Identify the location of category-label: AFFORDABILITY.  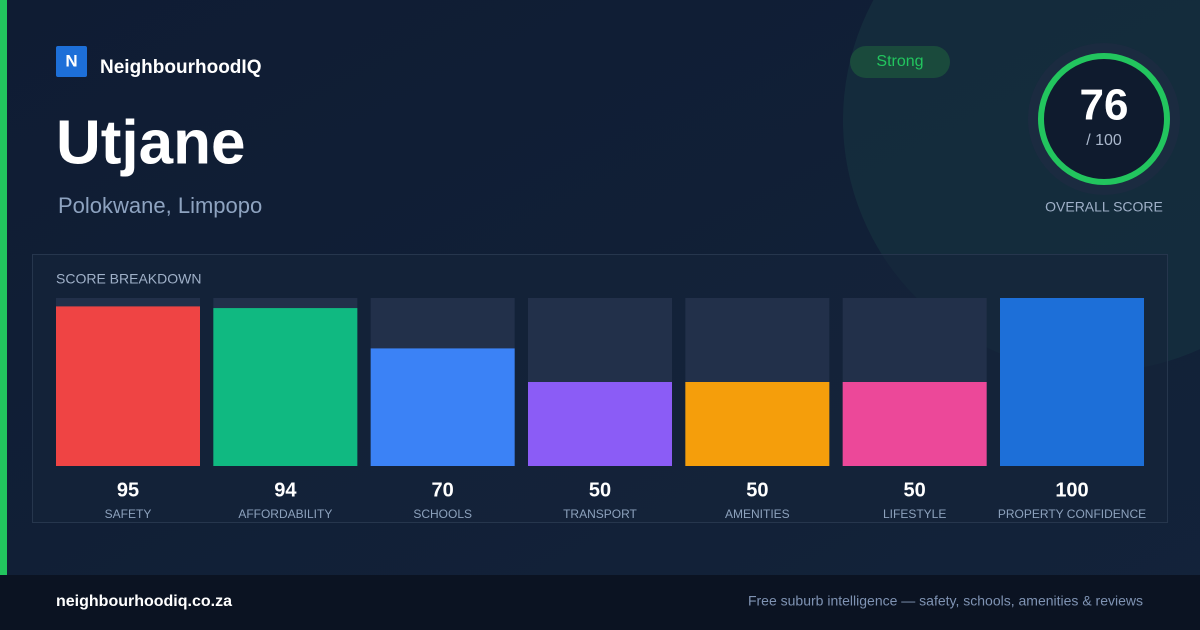
(285, 514).